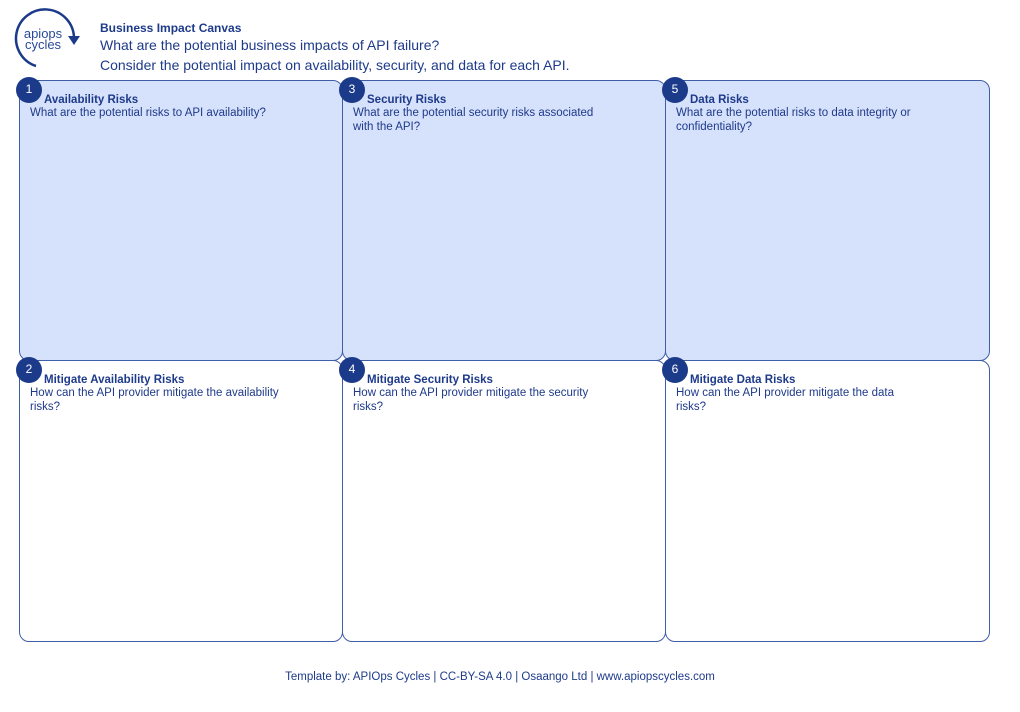  What do you see at coordinates (430, 380) in the screenshot?
I see `box-title: Mitigate Security Risks` at bounding box center [430, 380].